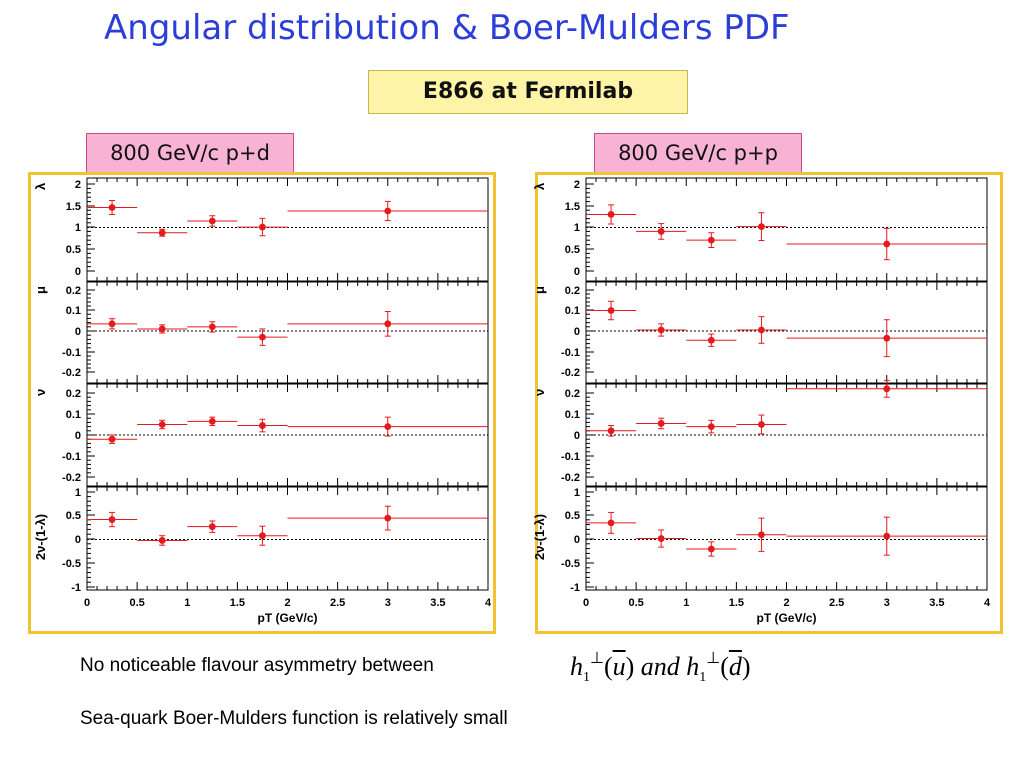 The height and width of the screenshot is (768, 1024). Describe the element at coordinates (693, 666) in the screenshot. I see `formula-h2: h` at that location.